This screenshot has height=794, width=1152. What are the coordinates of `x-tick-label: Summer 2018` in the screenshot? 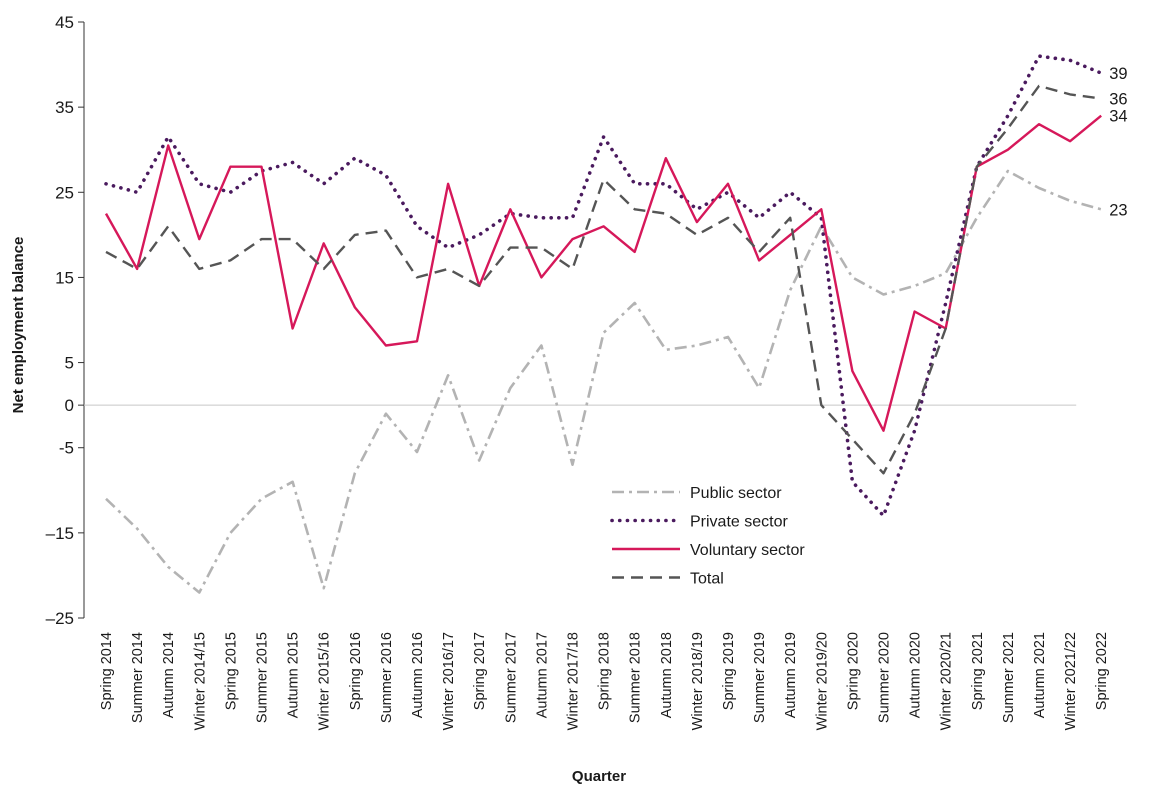 It's located at (636, 677).